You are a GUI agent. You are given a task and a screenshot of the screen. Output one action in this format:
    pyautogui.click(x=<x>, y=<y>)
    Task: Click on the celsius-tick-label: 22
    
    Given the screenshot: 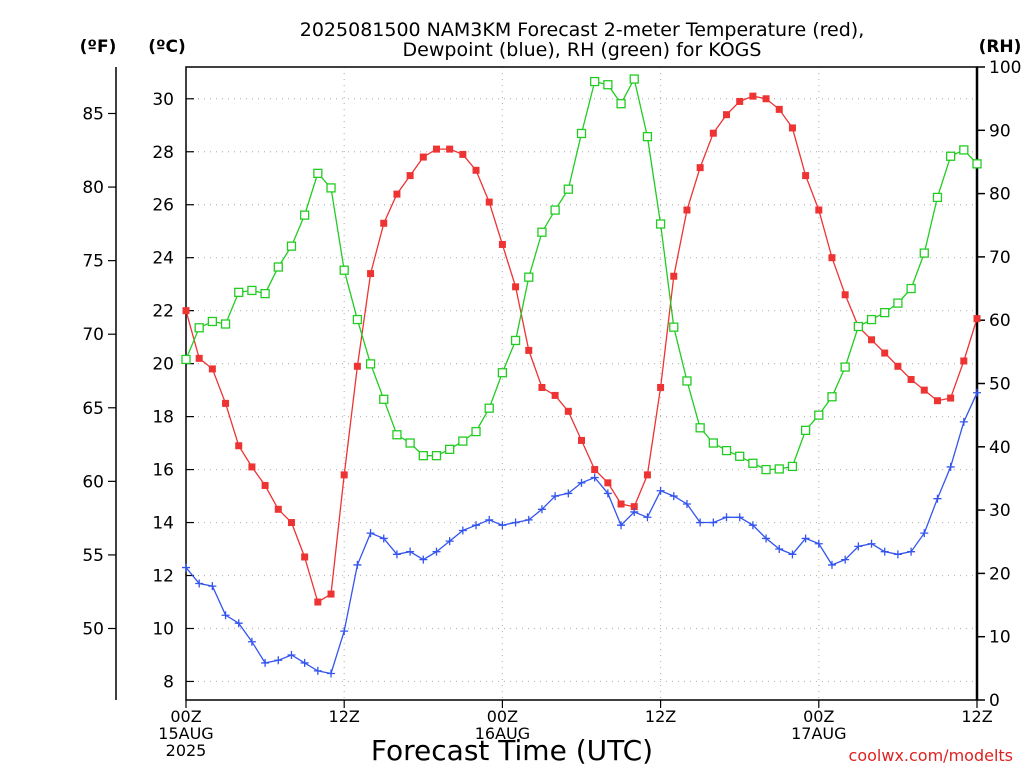 What is the action you would take?
    pyautogui.click(x=163, y=312)
    